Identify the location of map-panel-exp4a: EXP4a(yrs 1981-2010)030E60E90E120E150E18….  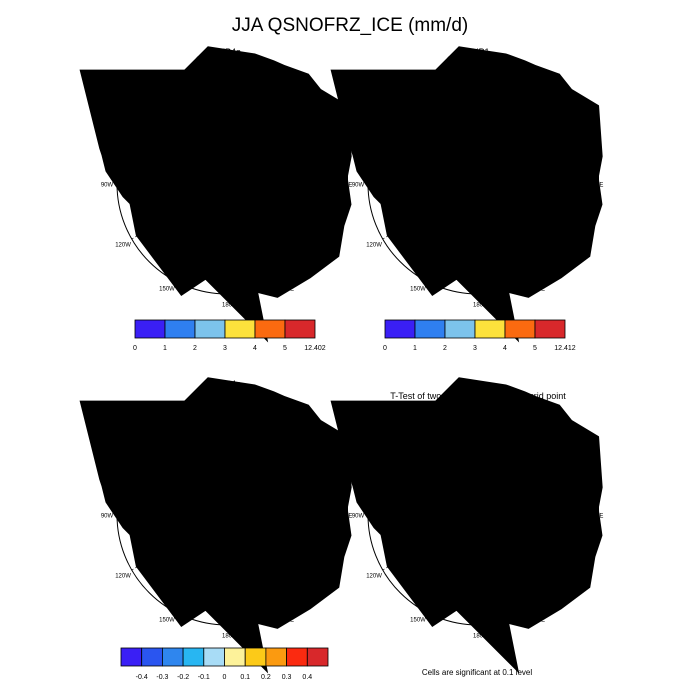
(226, 178).